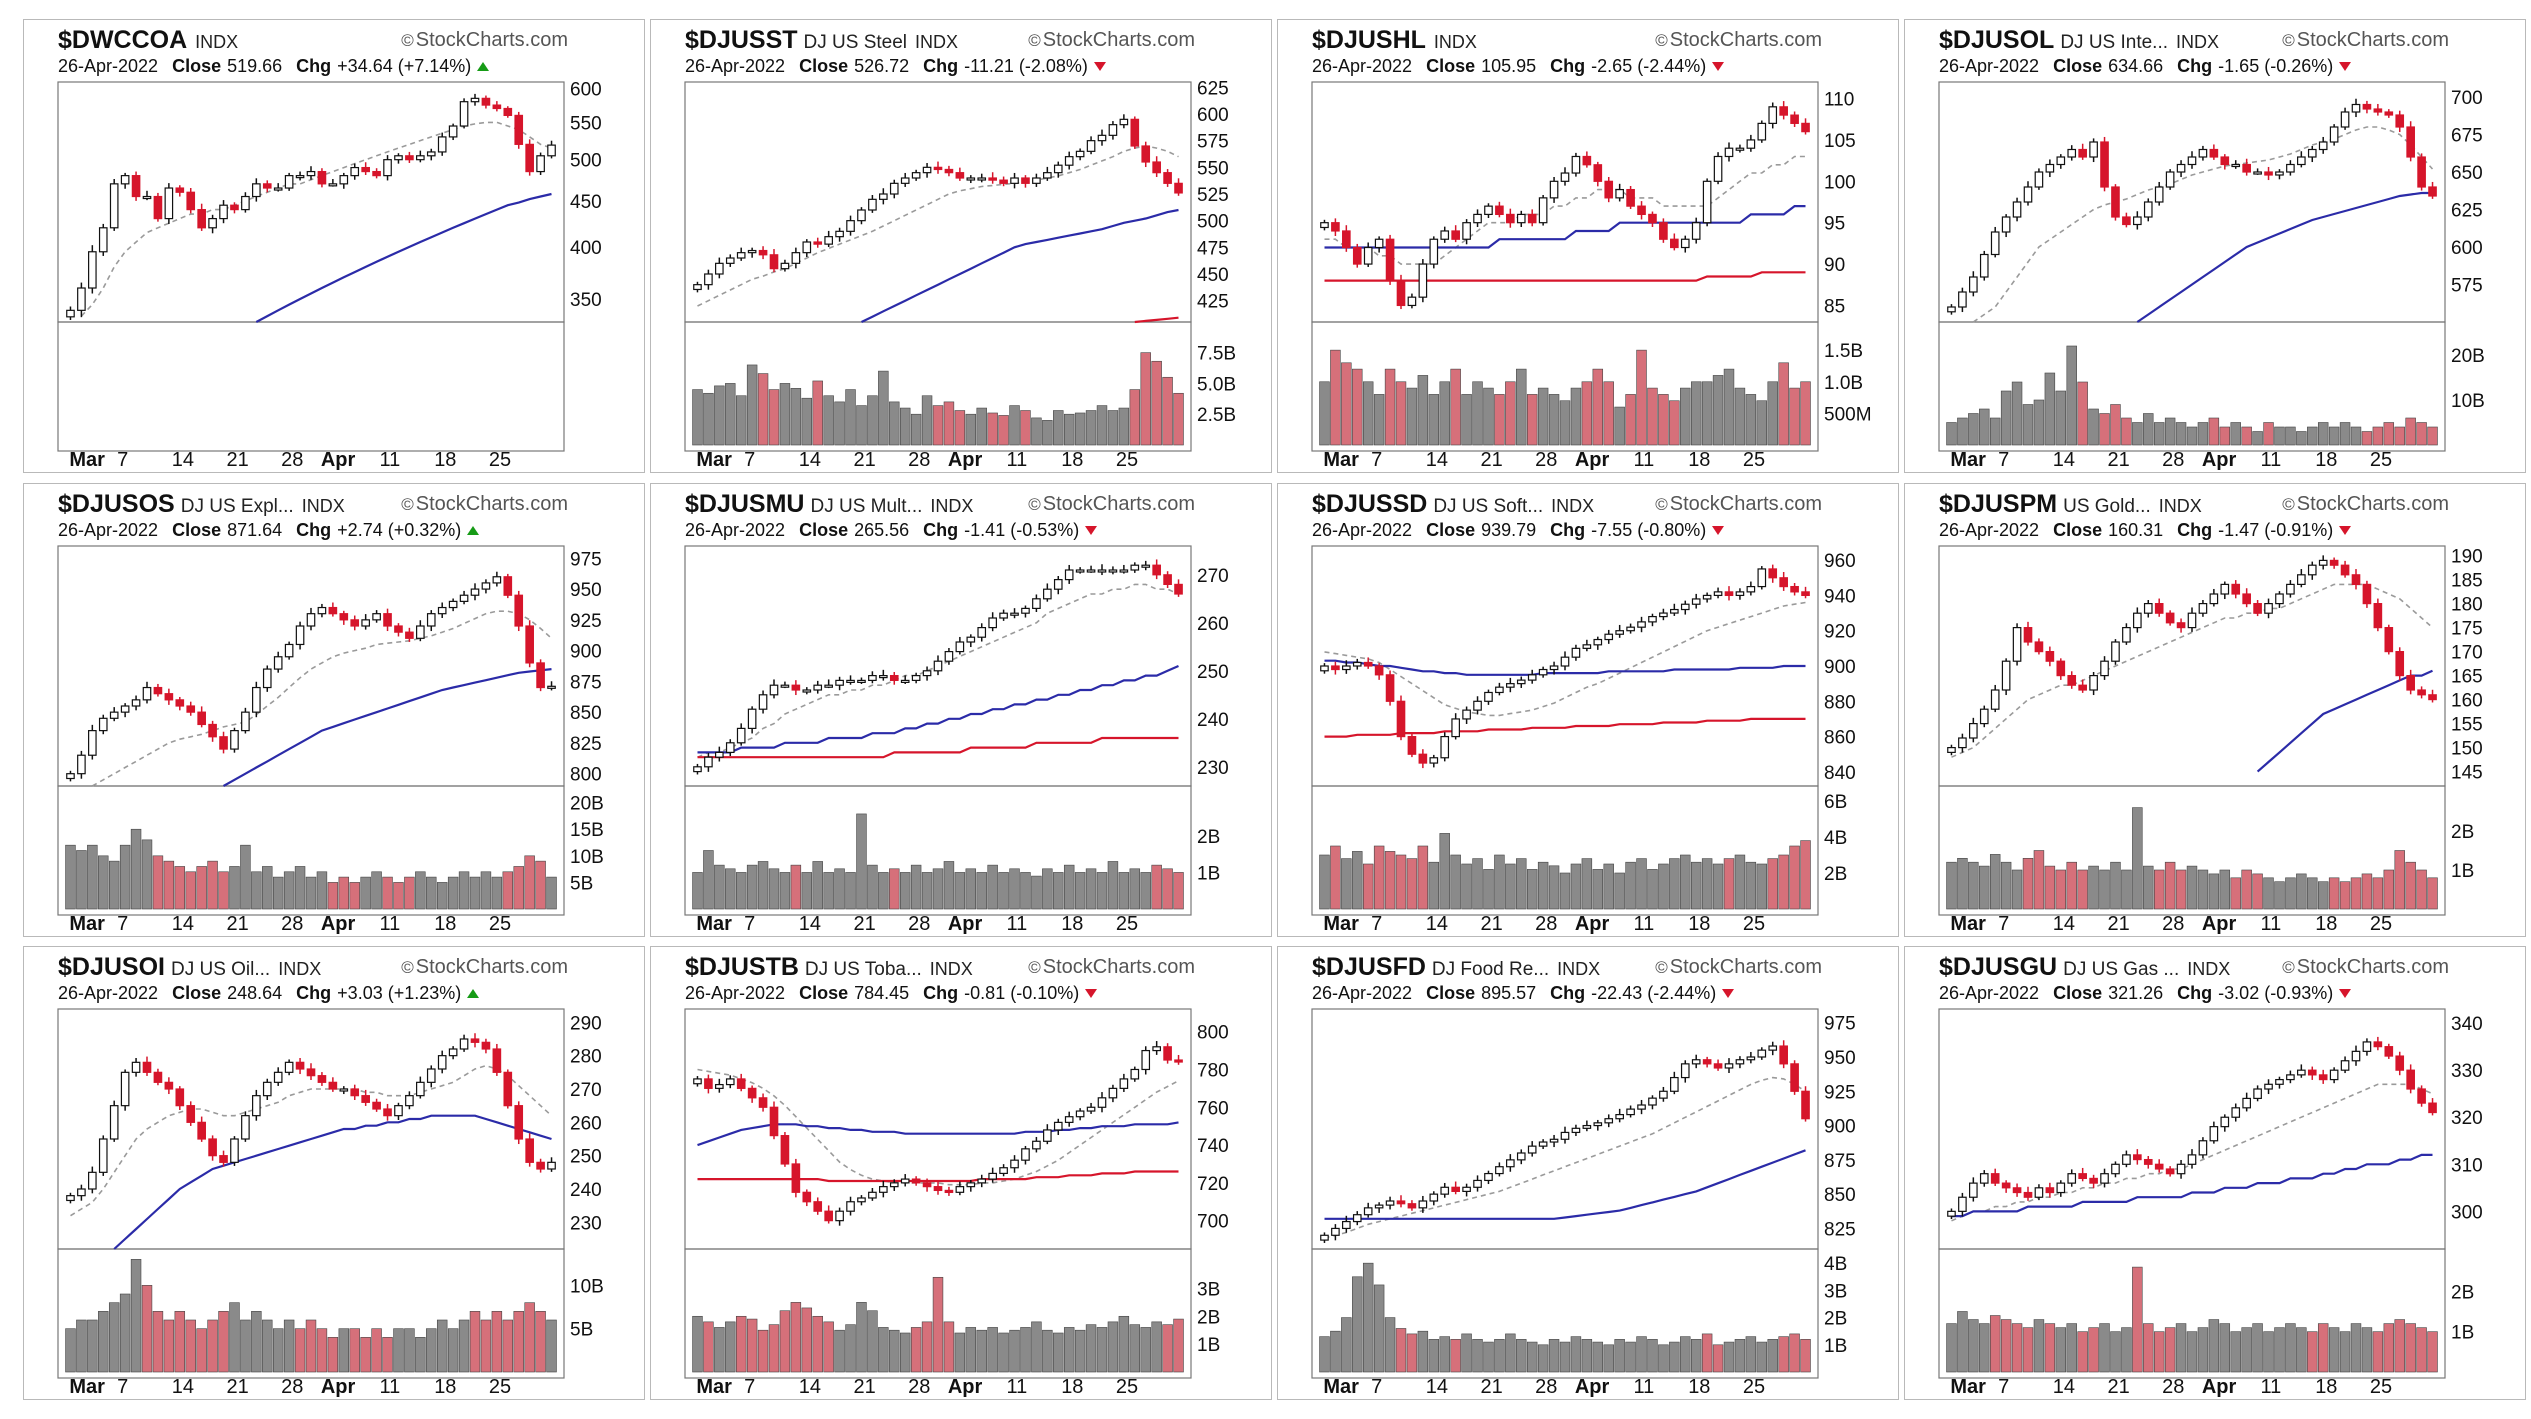 This screenshot has height=1419, width=2531. I want to click on y-tick-label: 875, so click(1840, 1161).